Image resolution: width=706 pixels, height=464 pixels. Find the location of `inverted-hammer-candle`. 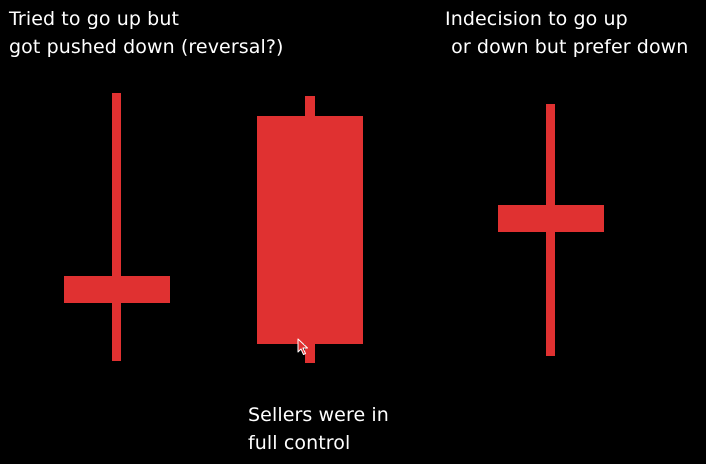

inverted-hammer-candle is located at coordinates (117, 227).